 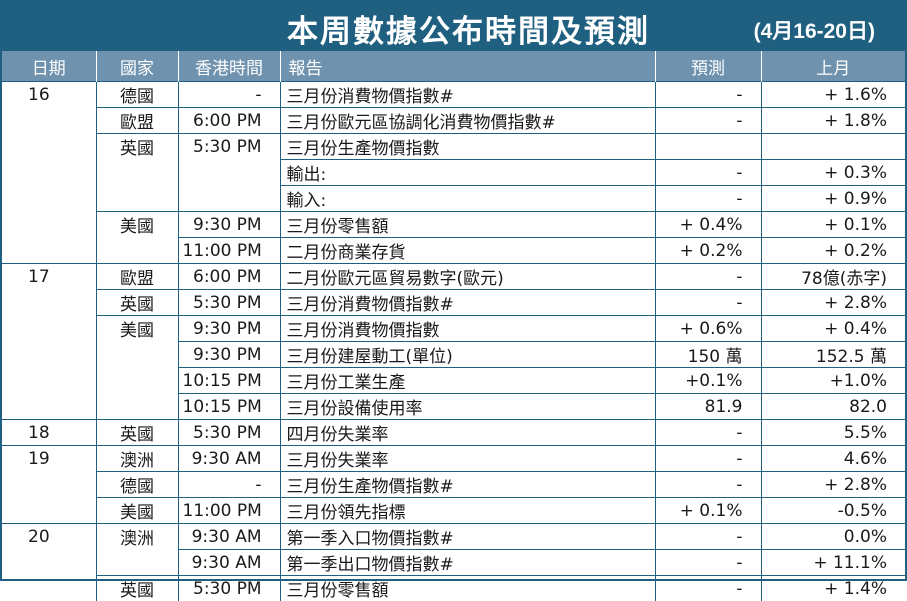 I want to click on cell-hk-time: -, so click(x=229, y=485).